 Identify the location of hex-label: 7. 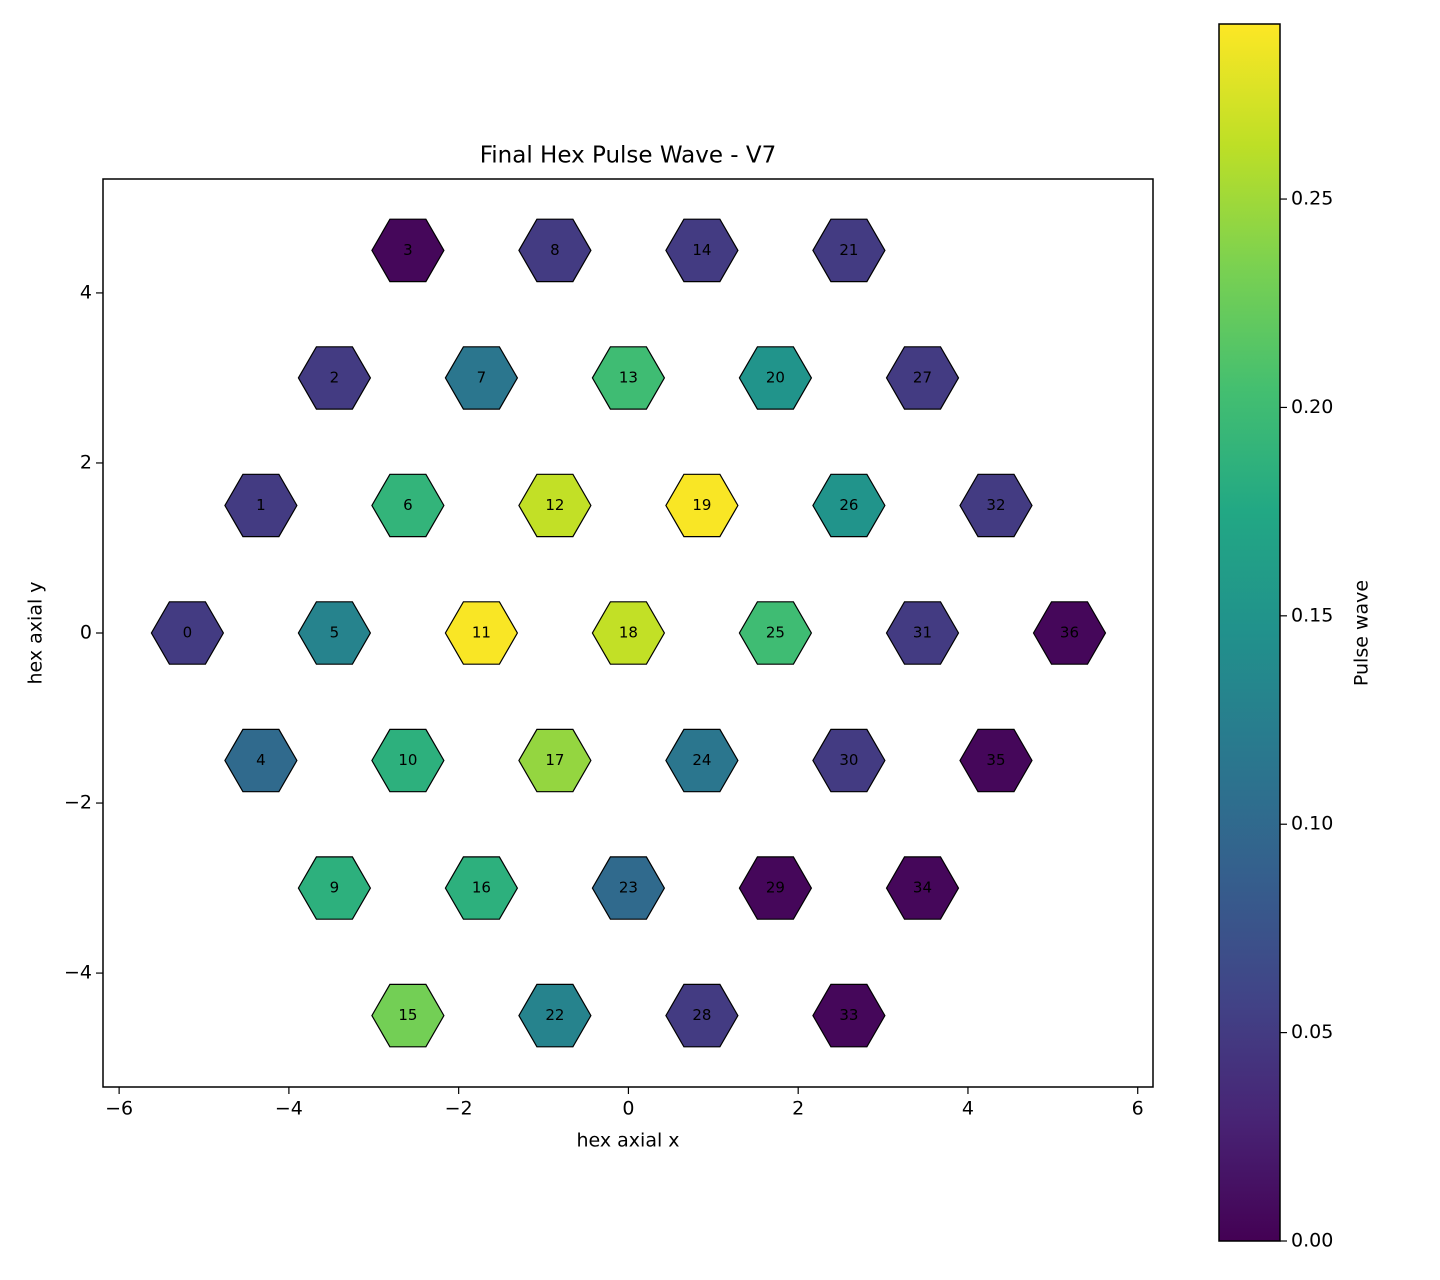
(482, 377).